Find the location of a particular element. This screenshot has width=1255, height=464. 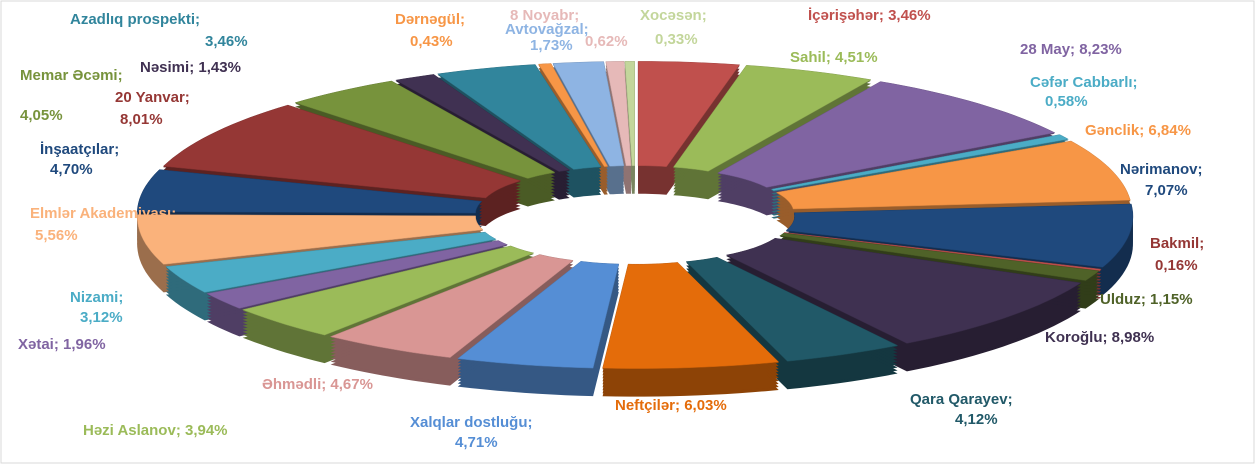

data-label: Ulduz; 1,15% is located at coordinates (1146, 299).